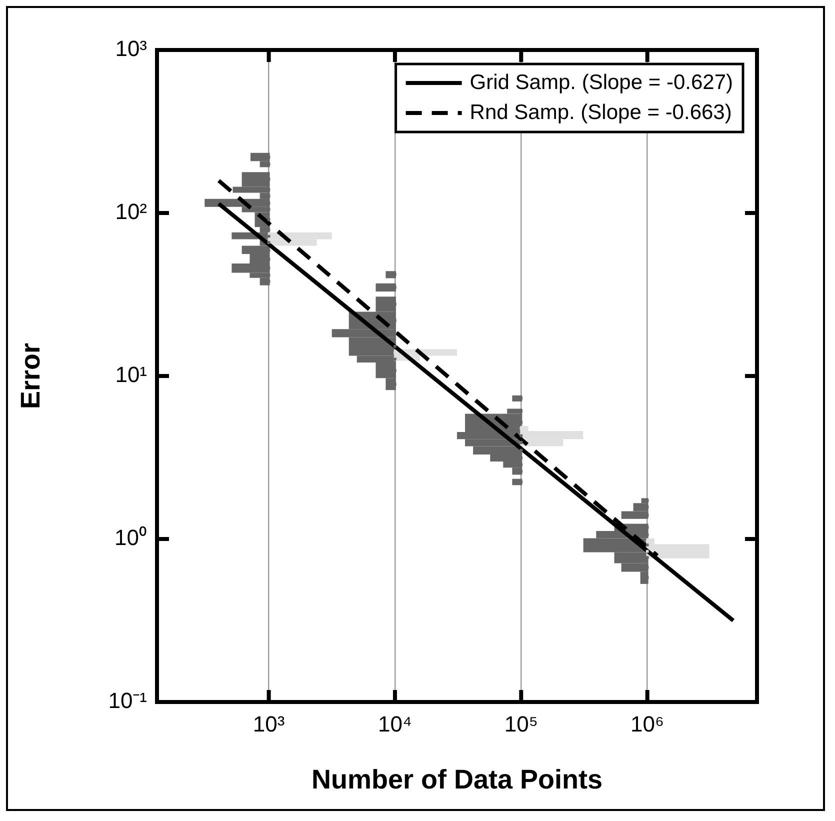  What do you see at coordinates (131, 211) in the screenshot?
I see `y-tick-label: 10²` at bounding box center [131, 211].